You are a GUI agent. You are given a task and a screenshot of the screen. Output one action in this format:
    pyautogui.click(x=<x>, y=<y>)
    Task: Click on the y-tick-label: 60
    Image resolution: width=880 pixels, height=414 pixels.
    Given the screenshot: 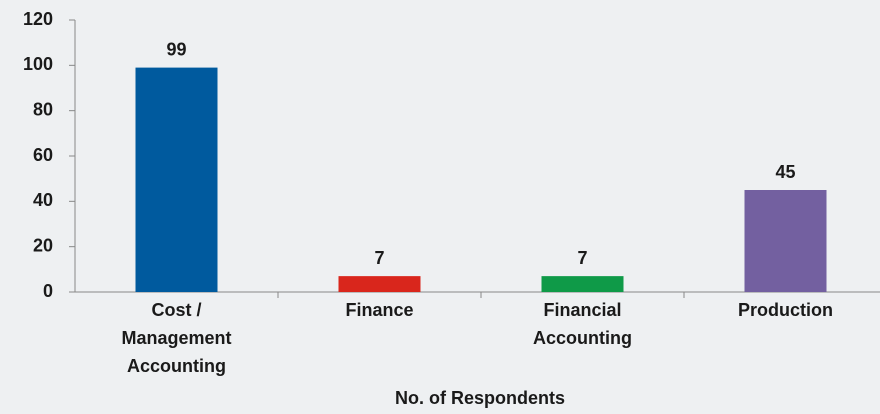 What is the action you would take?
    pyautogui.click(x=43, y=155)
    